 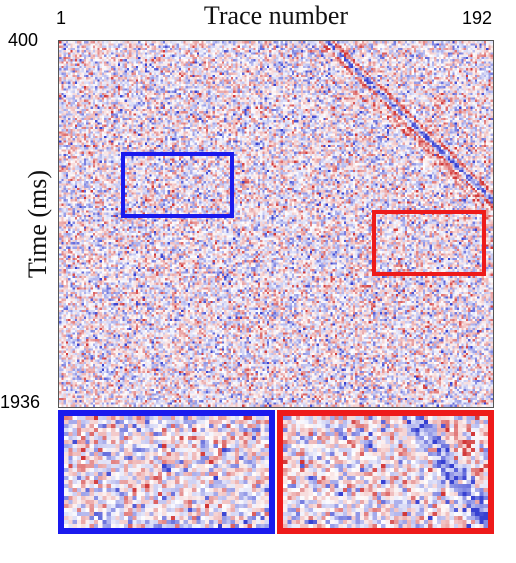 I want to click on red-zoom-image, so click(x=385, y=472).